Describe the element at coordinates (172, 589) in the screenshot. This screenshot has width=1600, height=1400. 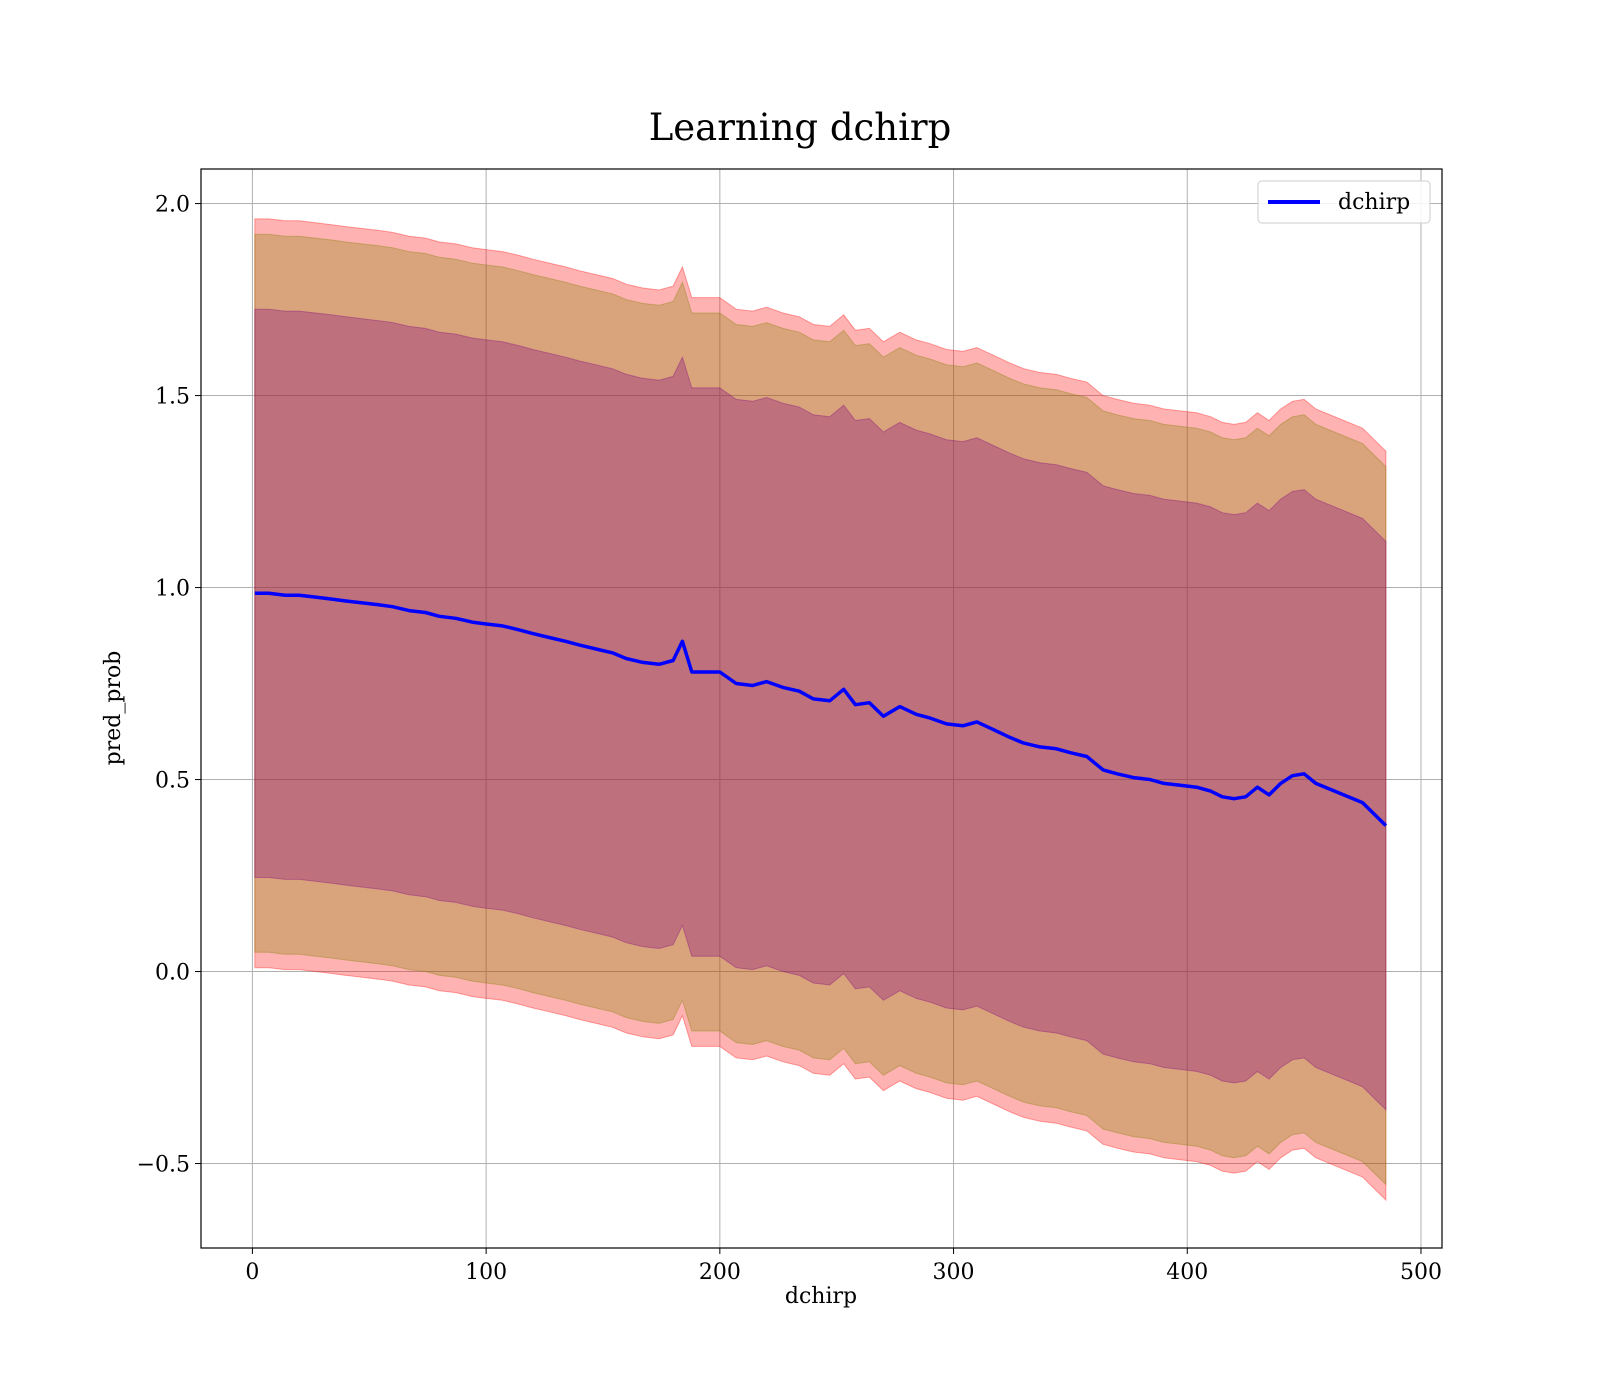
I see `y-tick-label: 1.0` at that location.